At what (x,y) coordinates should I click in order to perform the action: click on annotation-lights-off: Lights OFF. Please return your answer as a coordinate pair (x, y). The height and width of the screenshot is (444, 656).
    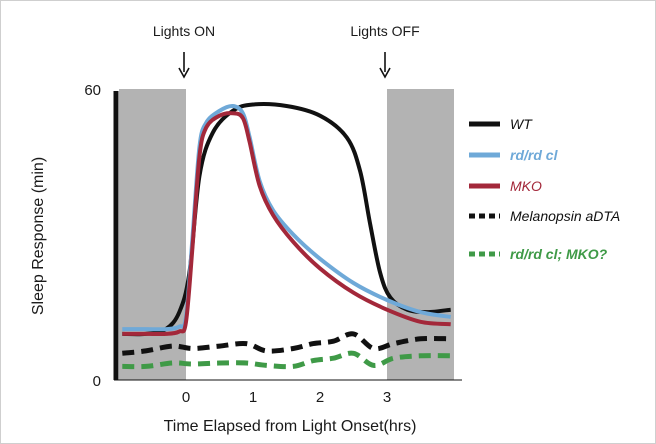
    Looking at the image, I should click on (384, 31).